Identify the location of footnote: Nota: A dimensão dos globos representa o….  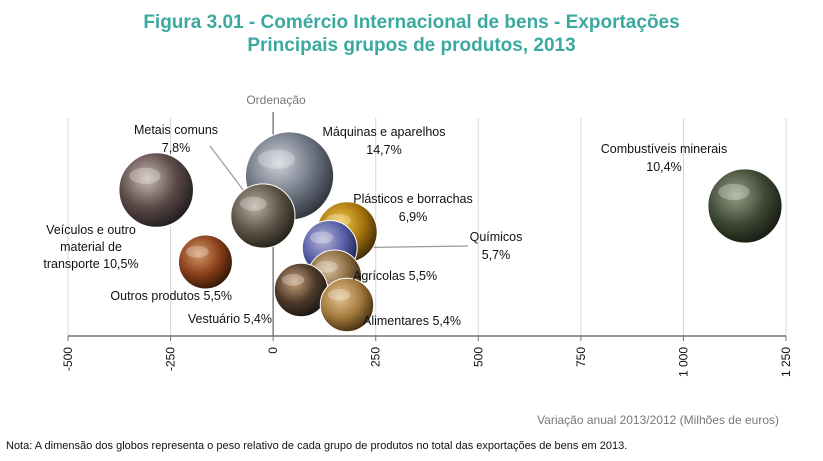
(317, 446).